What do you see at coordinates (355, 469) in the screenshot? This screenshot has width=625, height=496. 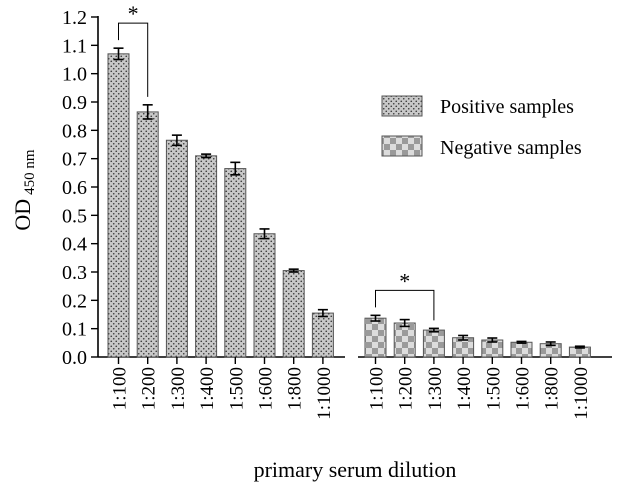 I see `x-axis-label: primary serum dilution` at bounding box center [355, 469].